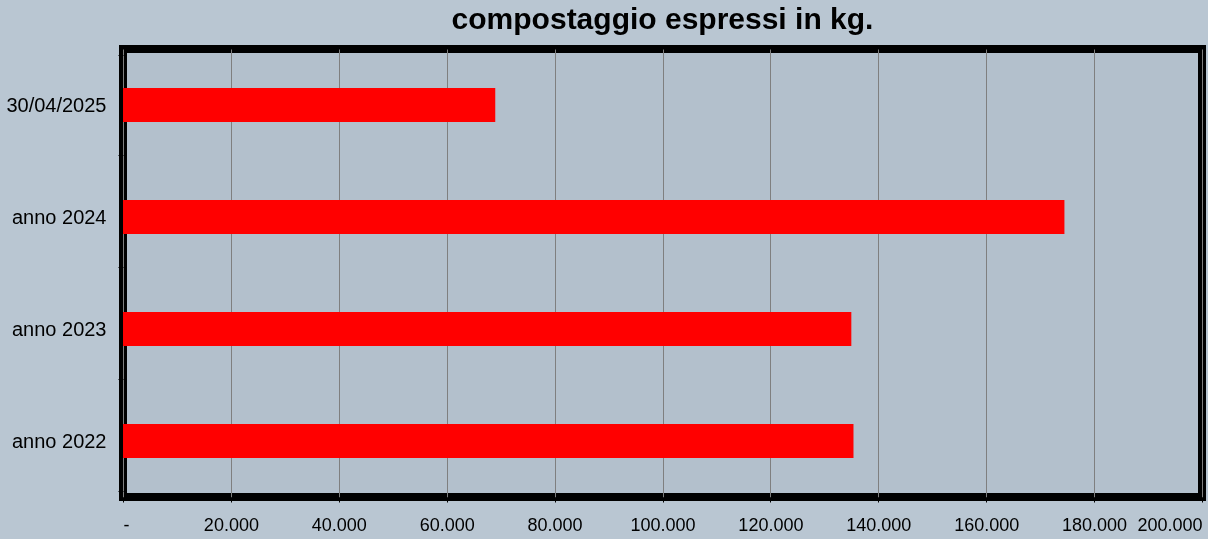  Describe the element at coordinates (59, 328) in the screenshot. I see `y-tick-label: anno 2023` at that location.